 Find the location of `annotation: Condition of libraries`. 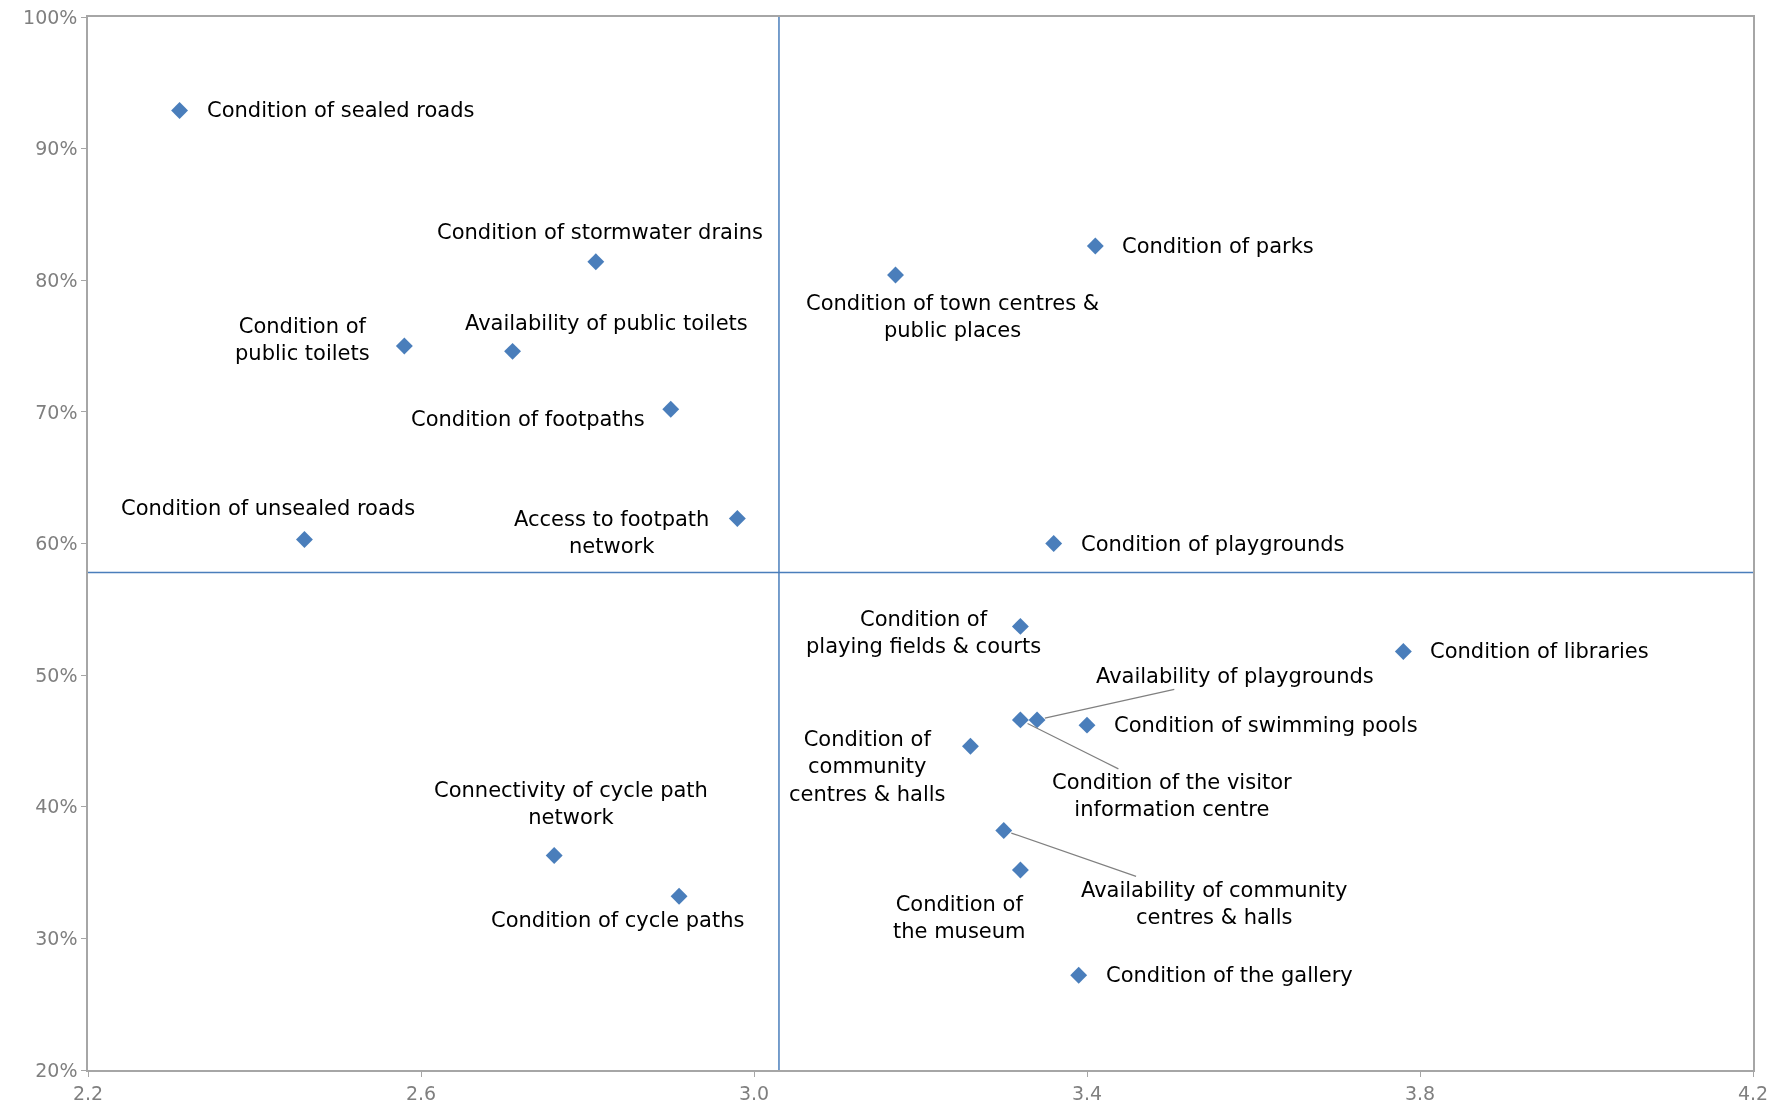

annotation: Condition of libraries is located at coordinates (1539, 651).